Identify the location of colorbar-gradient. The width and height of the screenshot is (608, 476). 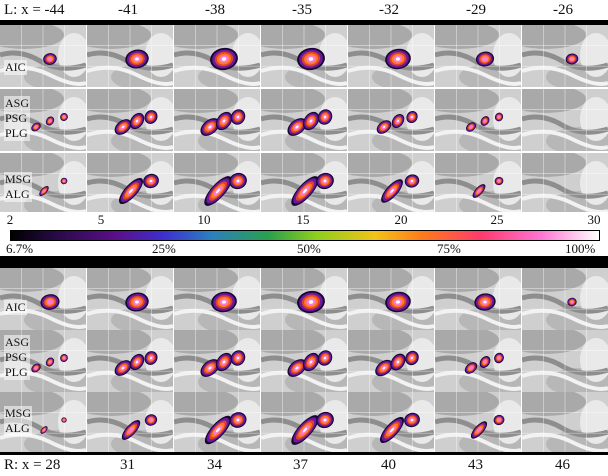
(305, 235).